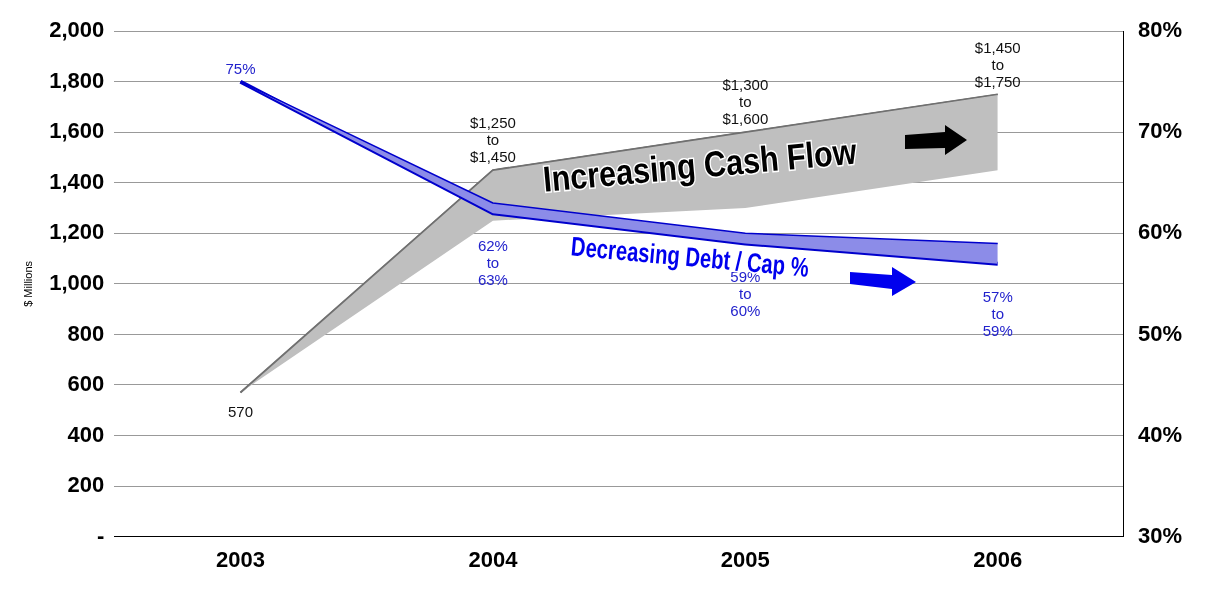 The width and height of the screenshot is (1206, 590). I want to click on y-tick-label: 1,000, so click(77, 282).